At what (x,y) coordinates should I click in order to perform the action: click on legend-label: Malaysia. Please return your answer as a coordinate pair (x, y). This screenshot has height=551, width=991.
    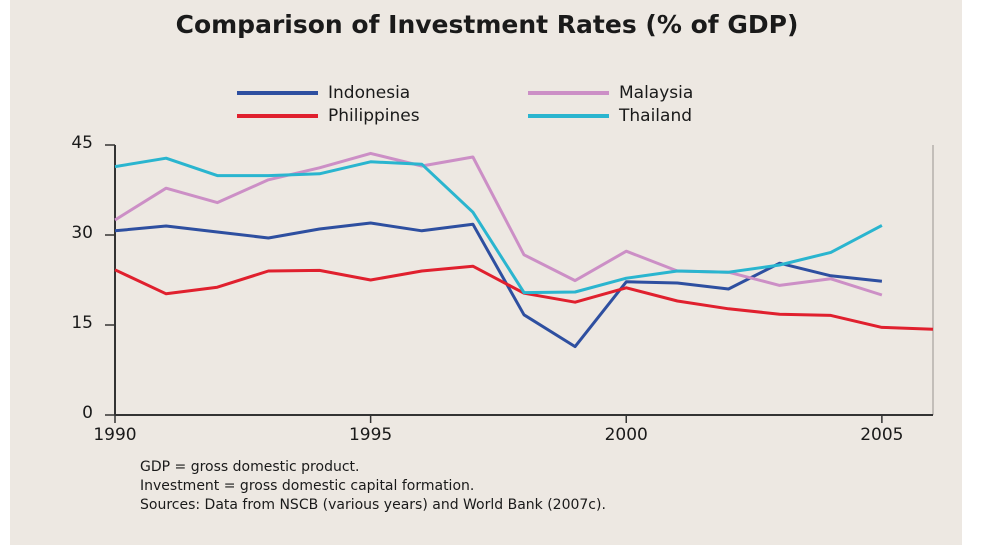
    Looking at the image, I should click on (656, 93).